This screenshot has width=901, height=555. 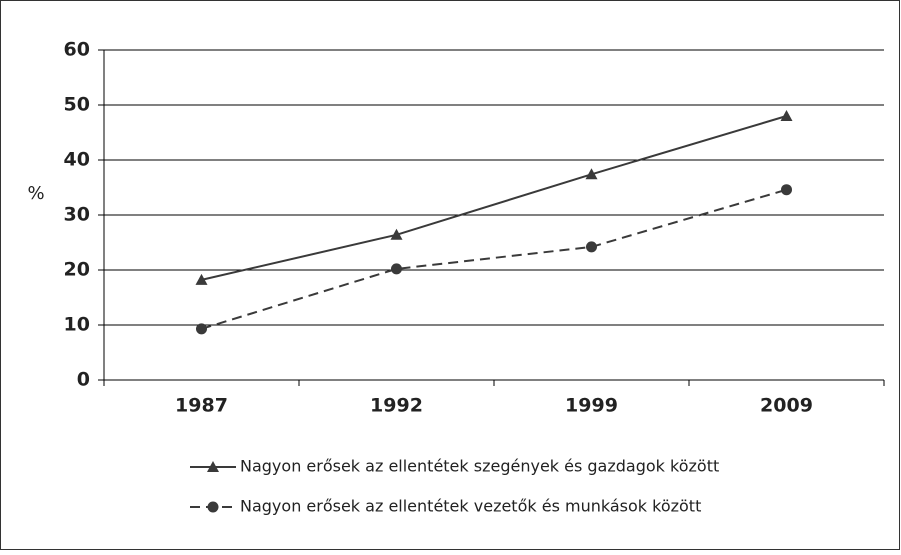 What do you see at coordinates (77, 215) in the screenshot?
I see `y-tick-label: 30` at bounding box center [77, 215].